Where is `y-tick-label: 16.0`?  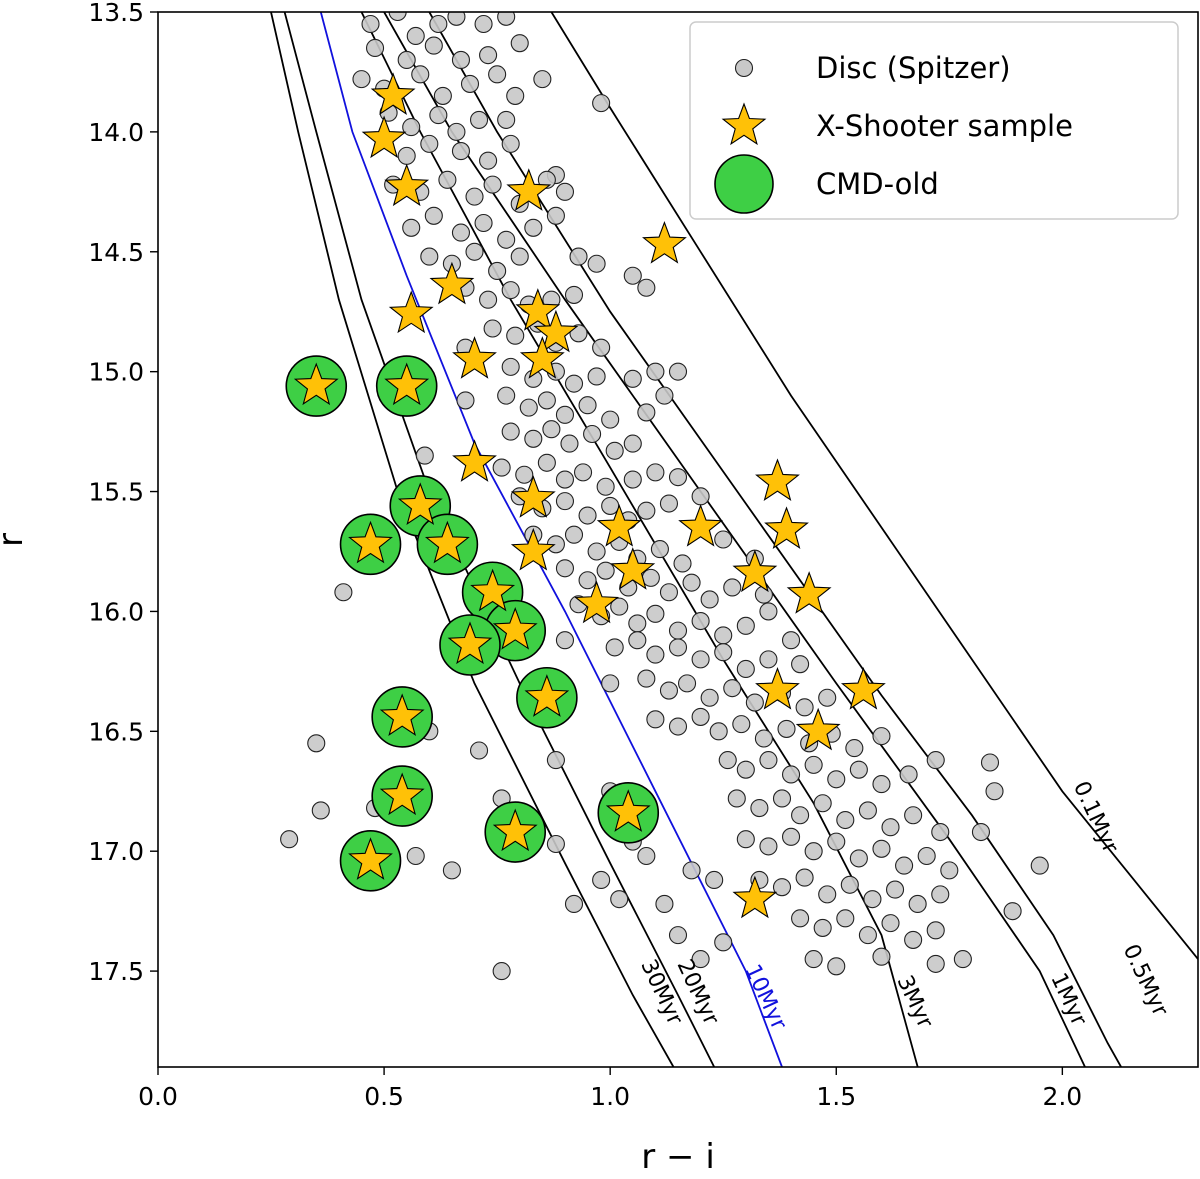
y-tick-label: 16.0 is located at coordinates (116, 611).